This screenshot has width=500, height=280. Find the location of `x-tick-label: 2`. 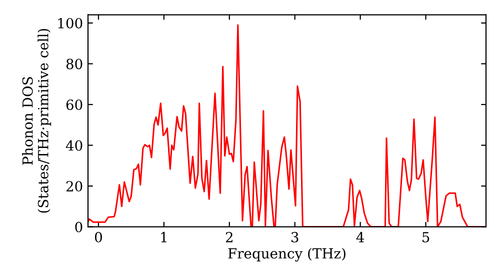

x-tick-label: 2 is located at coordinates (229, 237).